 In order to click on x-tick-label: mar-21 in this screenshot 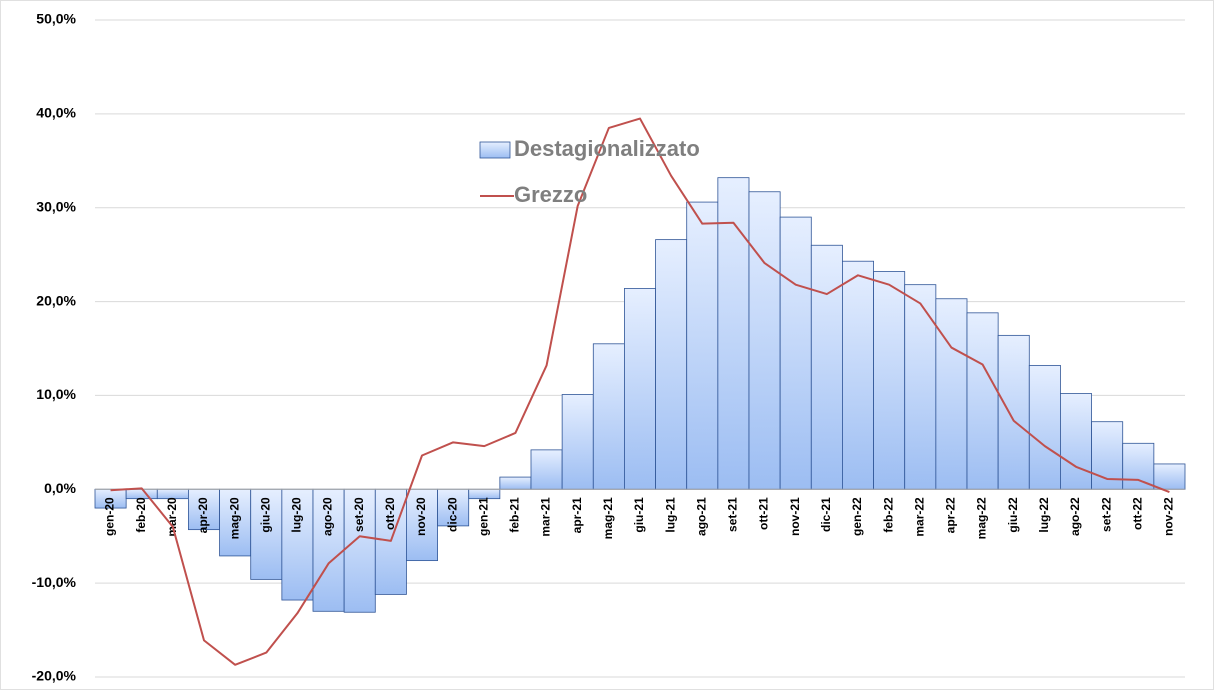, I will do `click(546, 517)`.